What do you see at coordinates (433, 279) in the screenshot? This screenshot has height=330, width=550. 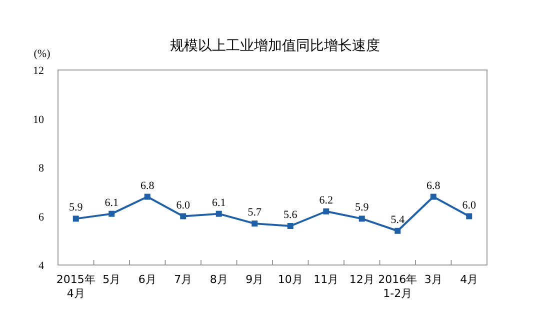 I see `x-tick-label: 3月` at bounding box center [433, 279].